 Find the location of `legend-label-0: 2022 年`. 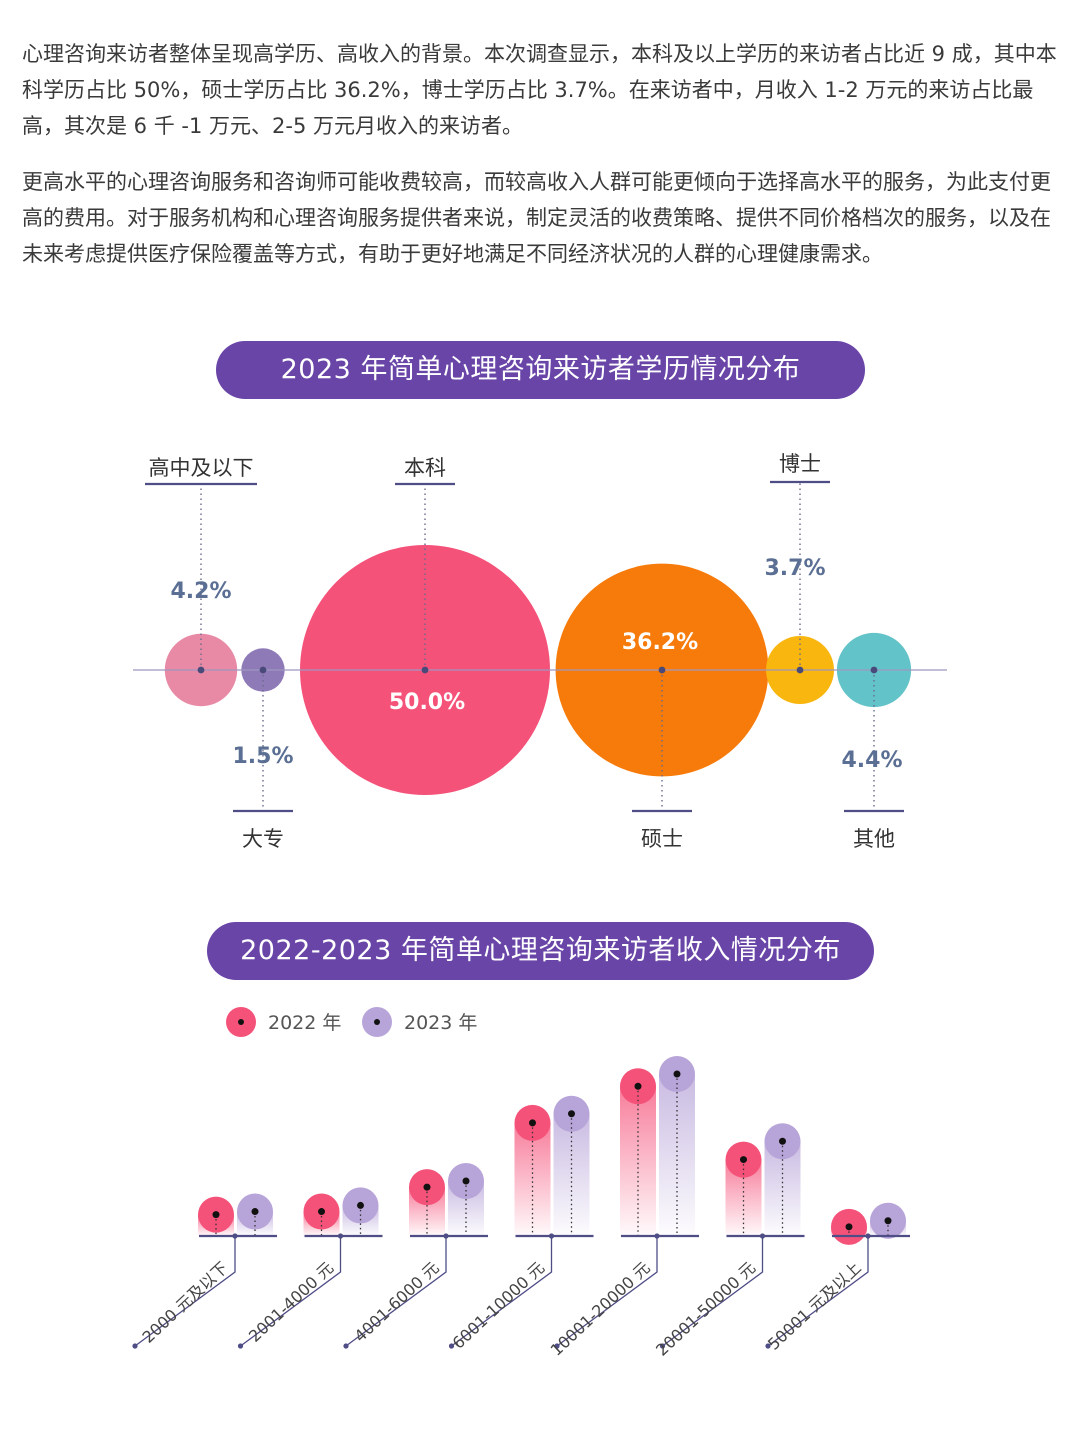

legend-label-0: 2022 年 is located at coordinates (304, 1023).